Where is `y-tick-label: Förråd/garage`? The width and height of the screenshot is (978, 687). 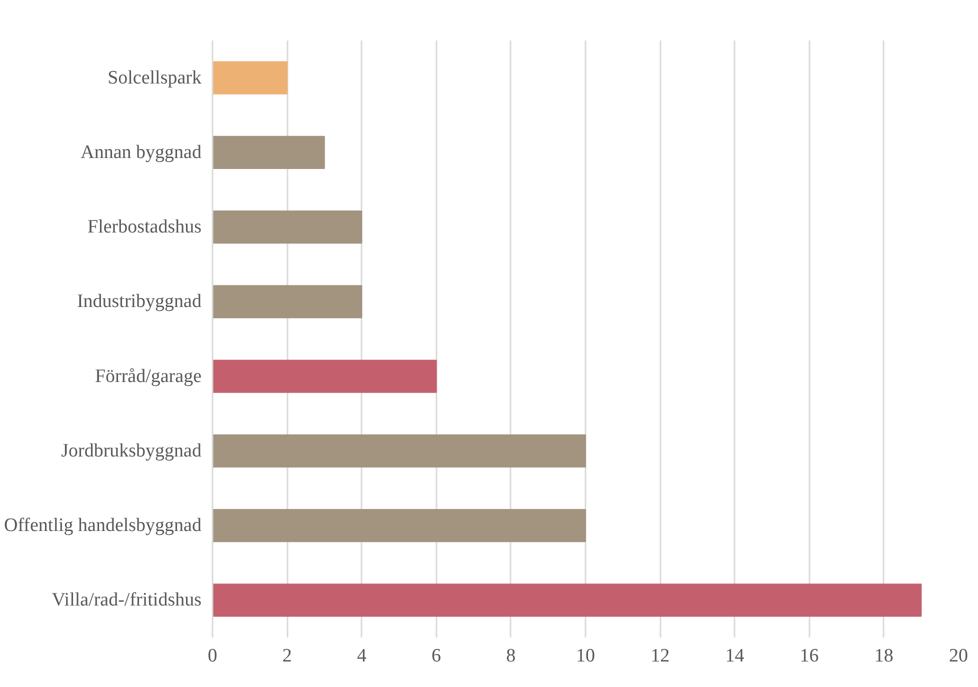 y-tick-label: Förråd/garage is located at coordinates (148, 376).